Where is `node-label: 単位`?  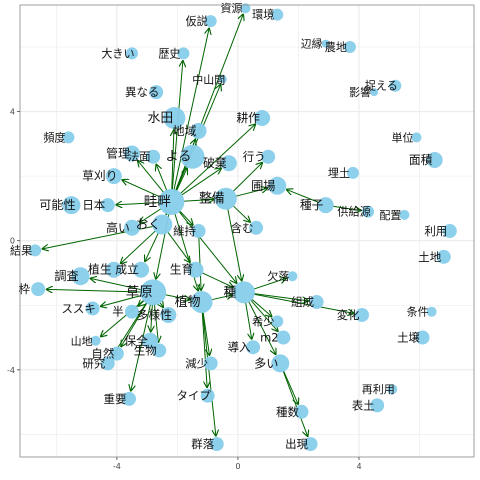 node-label: 単位 is located at coordinates (402, 137).